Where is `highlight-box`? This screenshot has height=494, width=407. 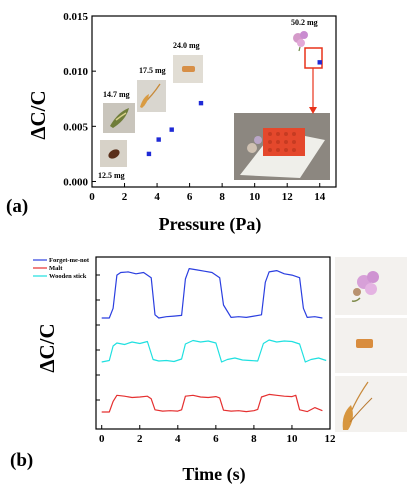 highlight-box is located at coordinates (313, 58).